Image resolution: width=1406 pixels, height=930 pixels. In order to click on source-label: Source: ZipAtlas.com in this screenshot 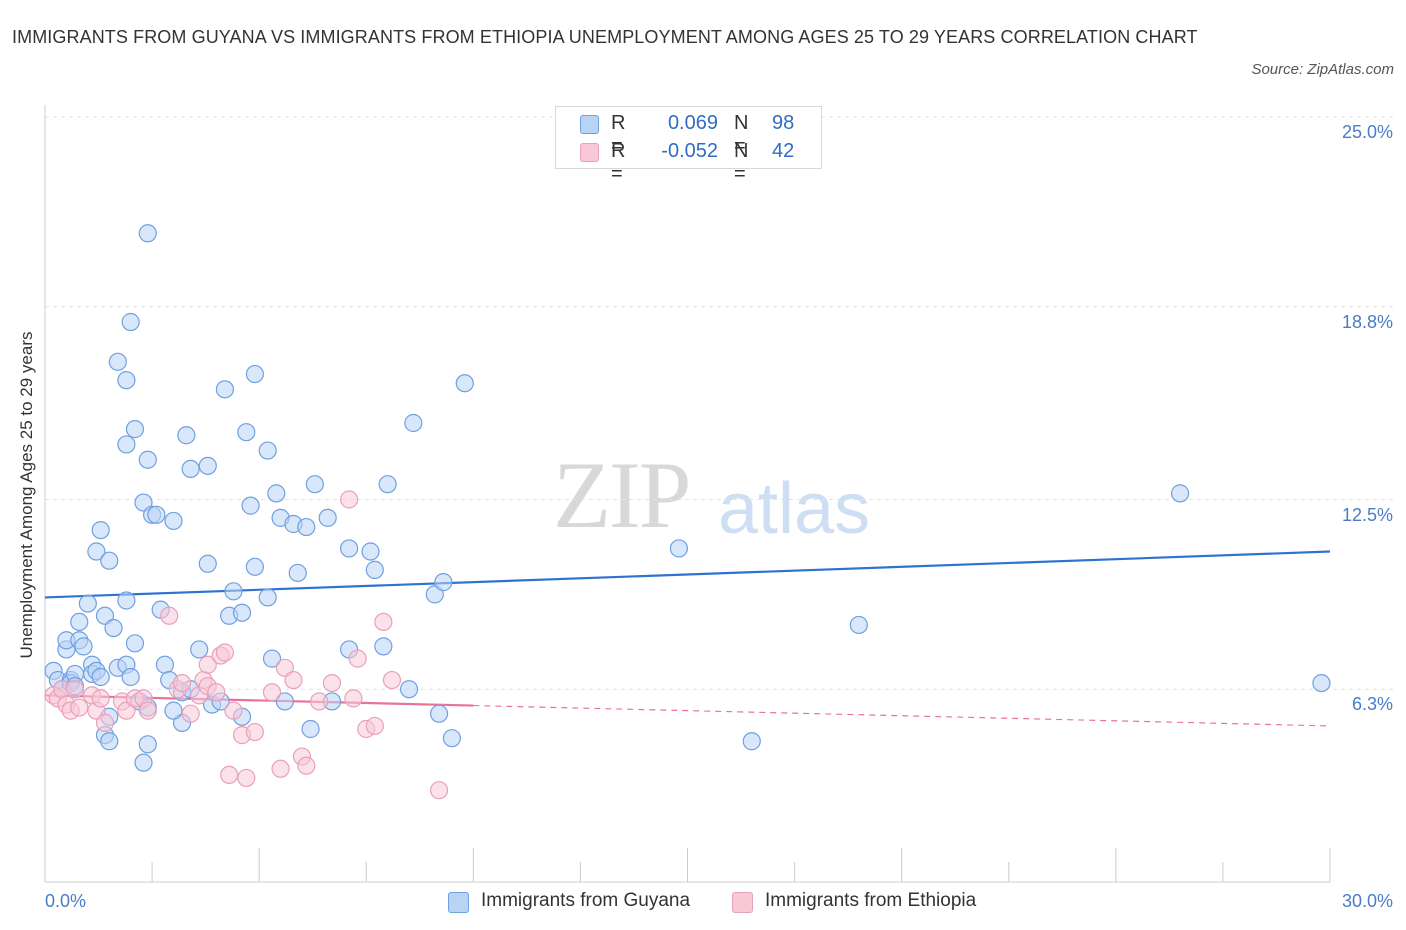, I will do `click(1322, 69)`.